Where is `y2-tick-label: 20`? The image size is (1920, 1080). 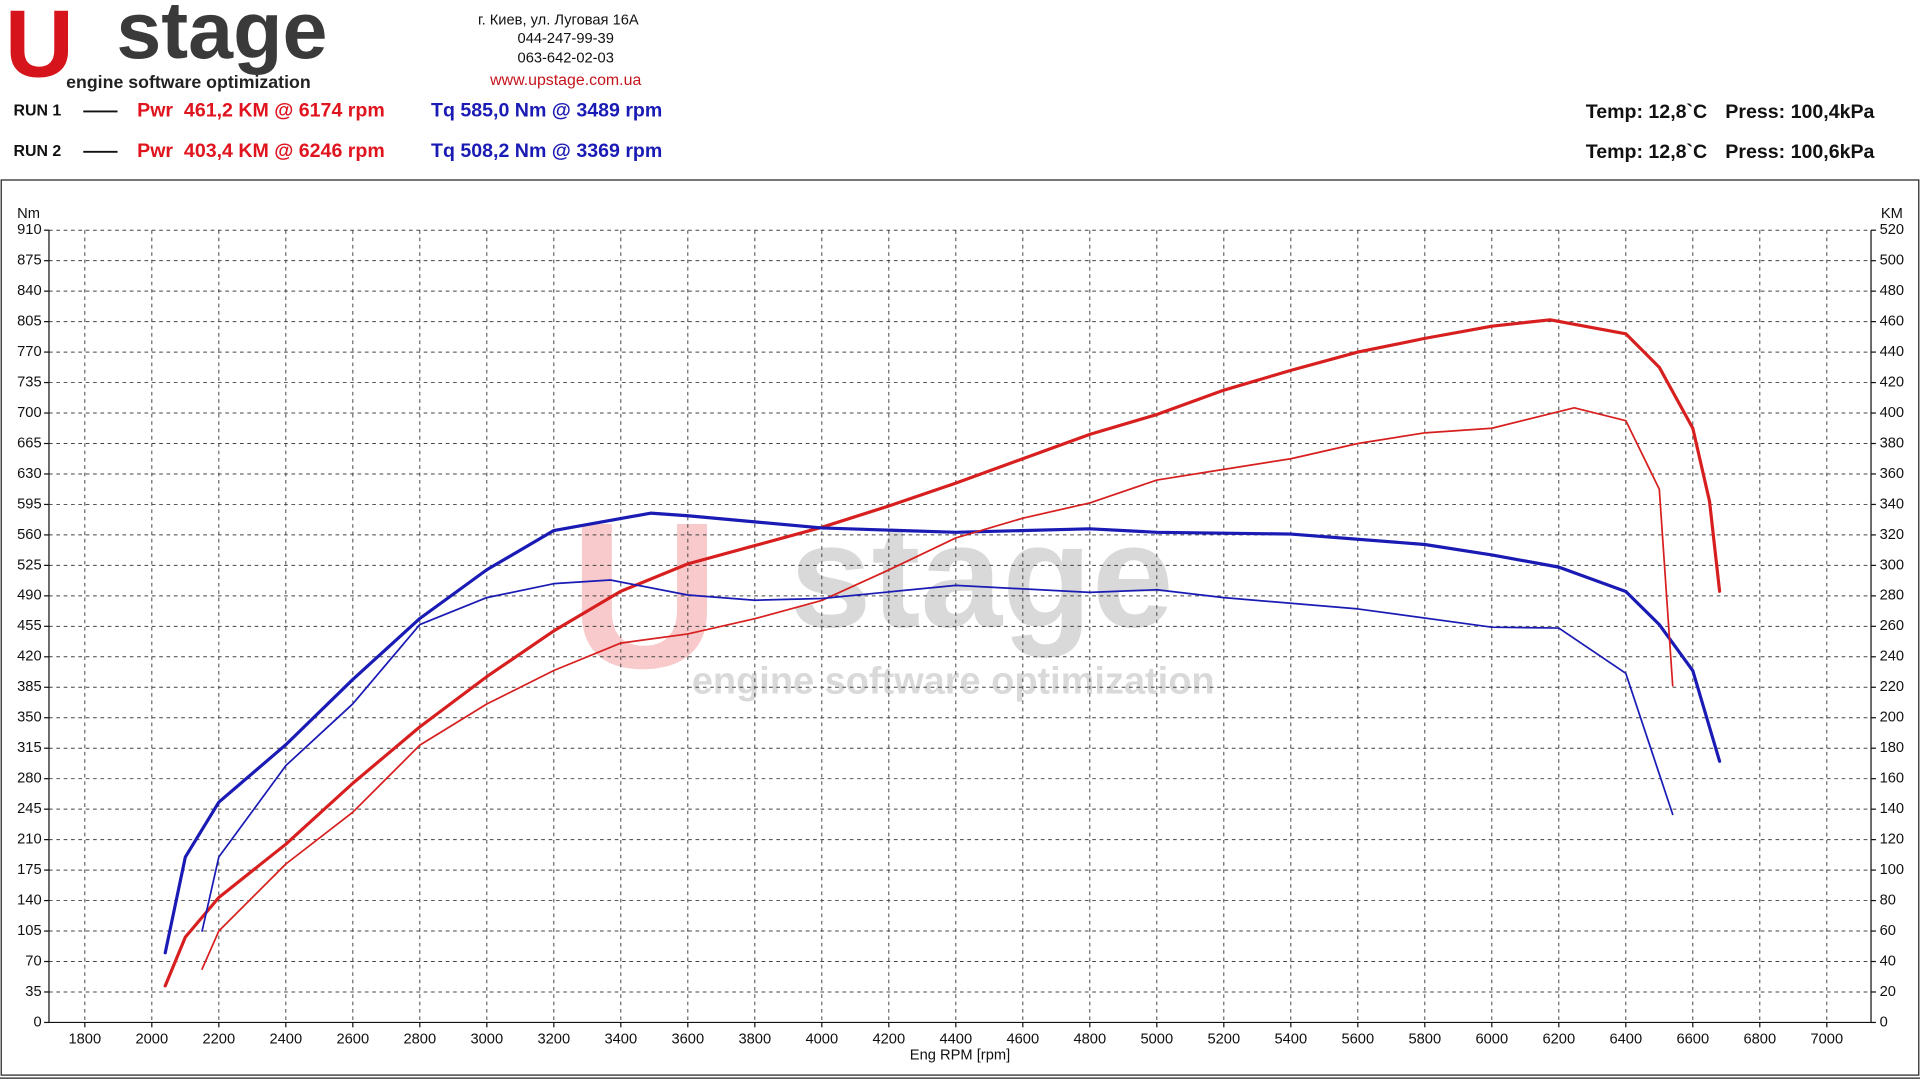 y2-tick-label: 20 is located at coordinates (1888, 992).